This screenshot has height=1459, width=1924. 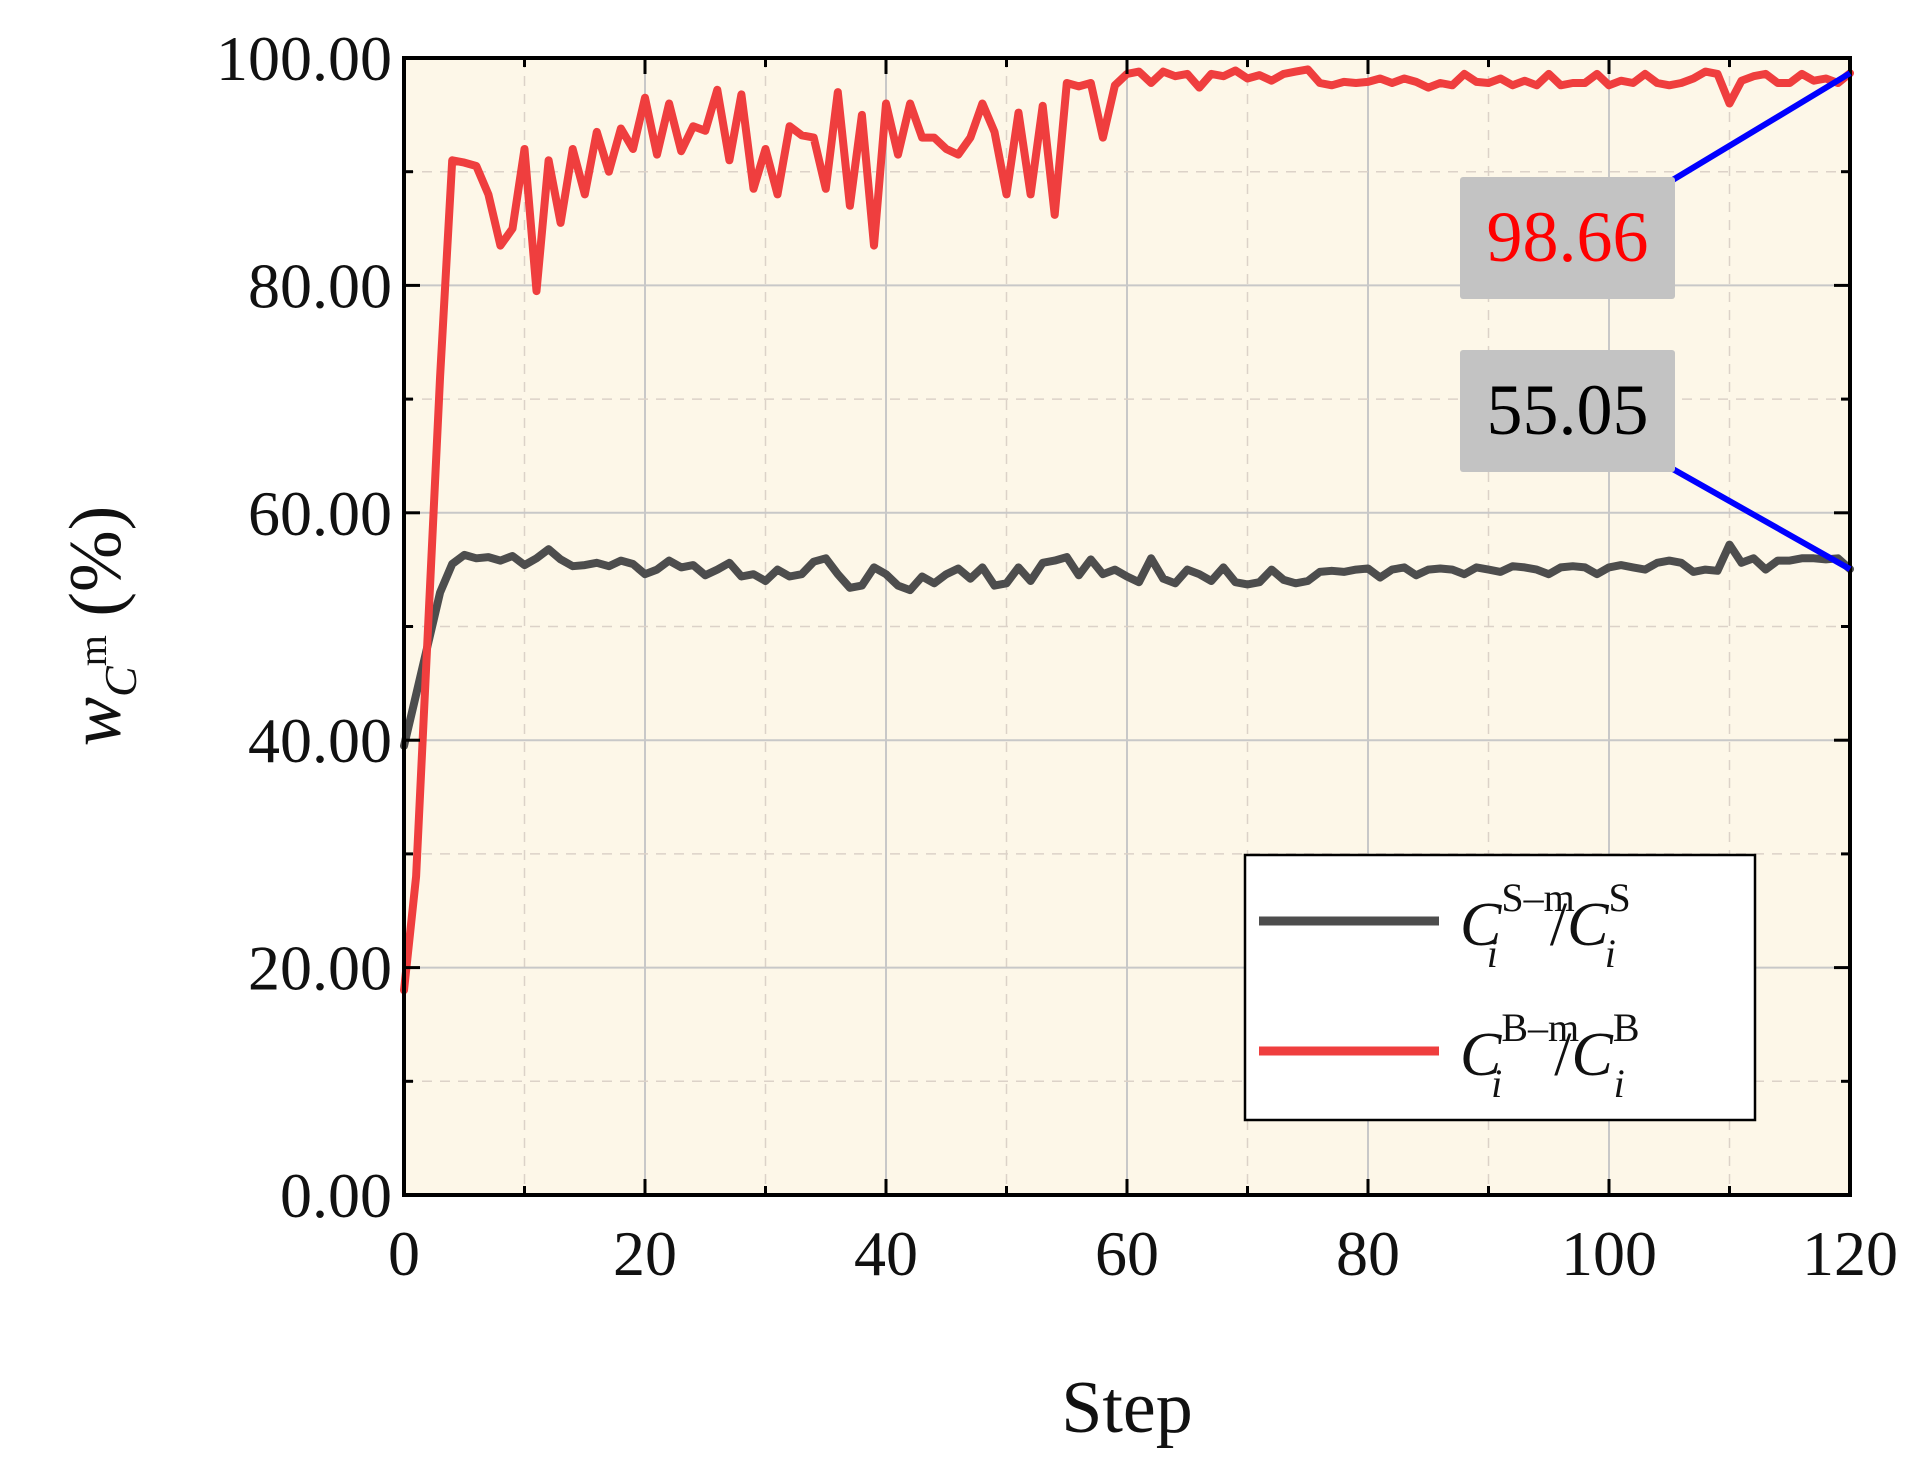 What do you see at coordinates (1850, 1253) in the screenshot?
I see `x-tick-label: 120` at bounding box center [1850, 1253].